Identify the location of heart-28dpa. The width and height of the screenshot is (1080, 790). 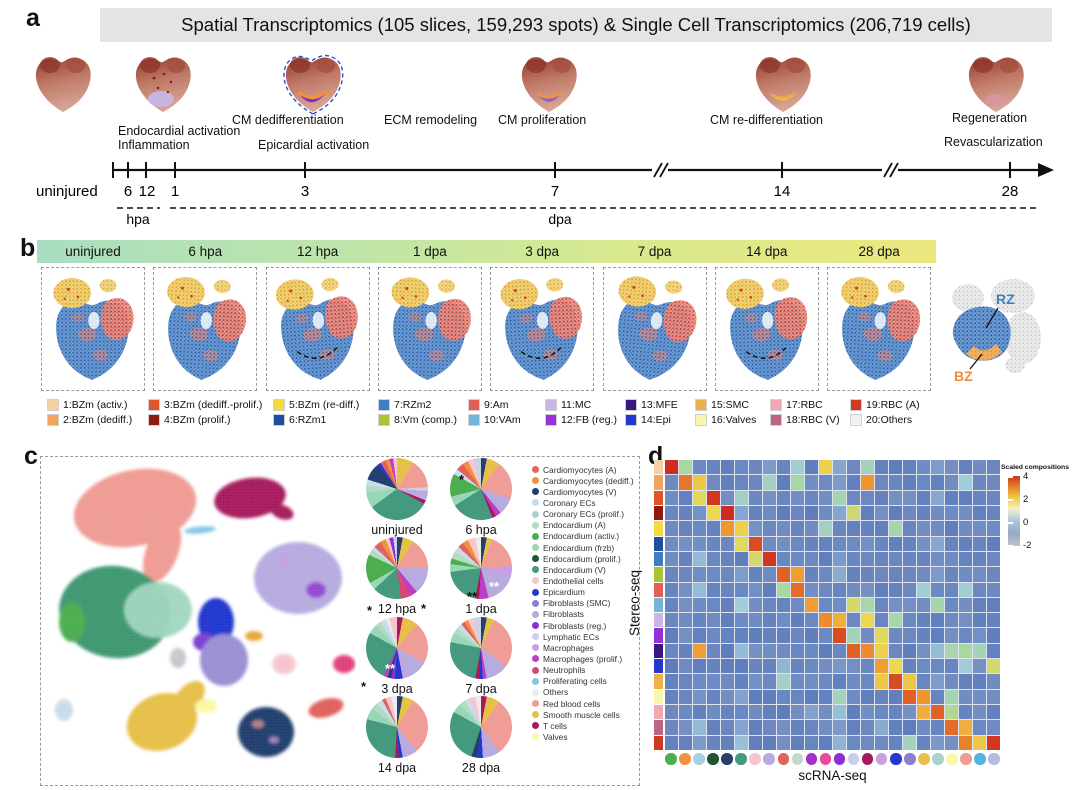
(996, 84).